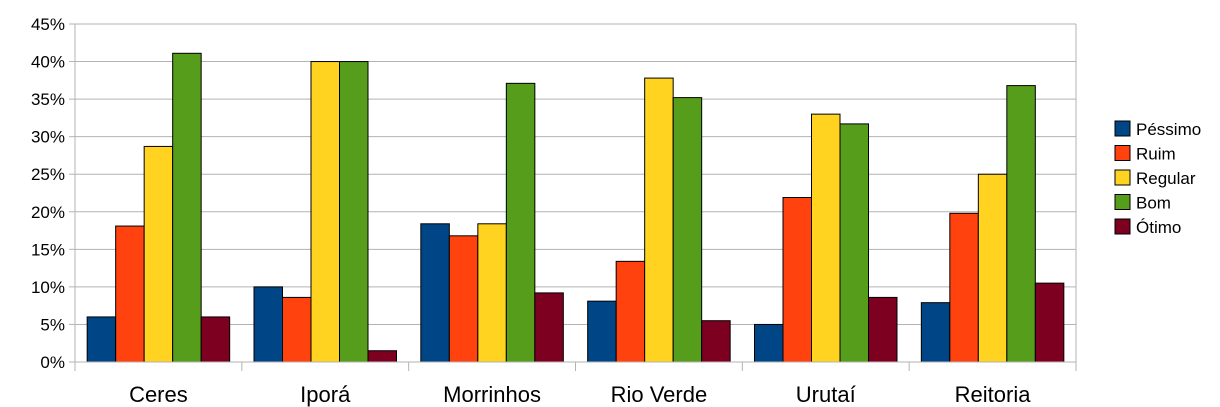 The image size is (1220, 407). Describe the element at coordinates (1168, 129) in the screenshot. I see `legend-label: Péssimo` at that location.